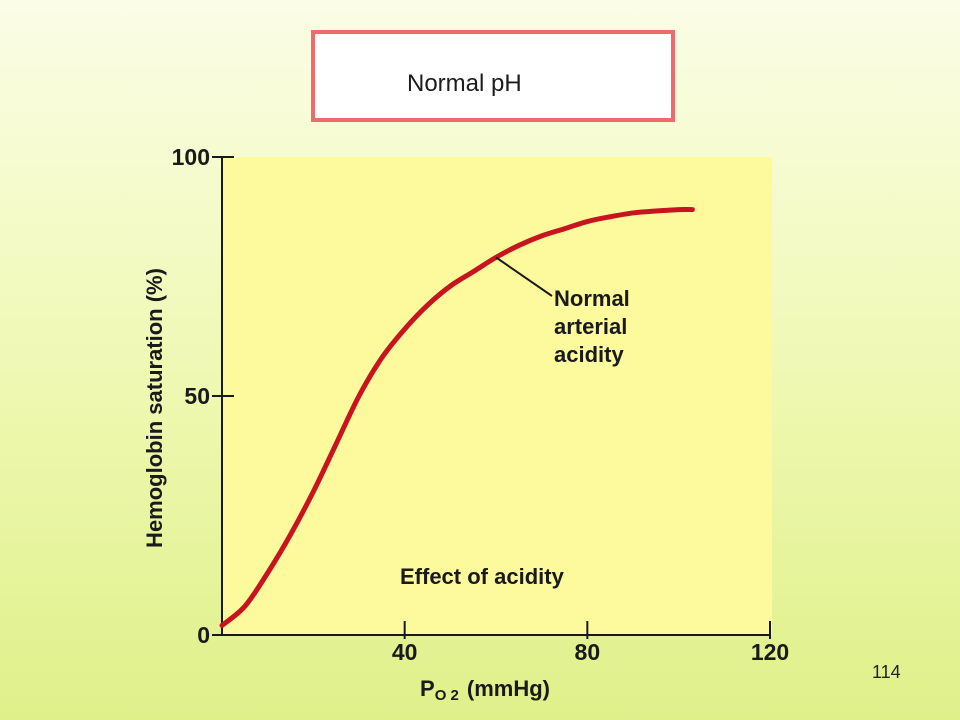  What do you see at coordinates (590, 326) in the screenshot?
I see `annotation-arterial: arterial` at bounding box center [590, 326].